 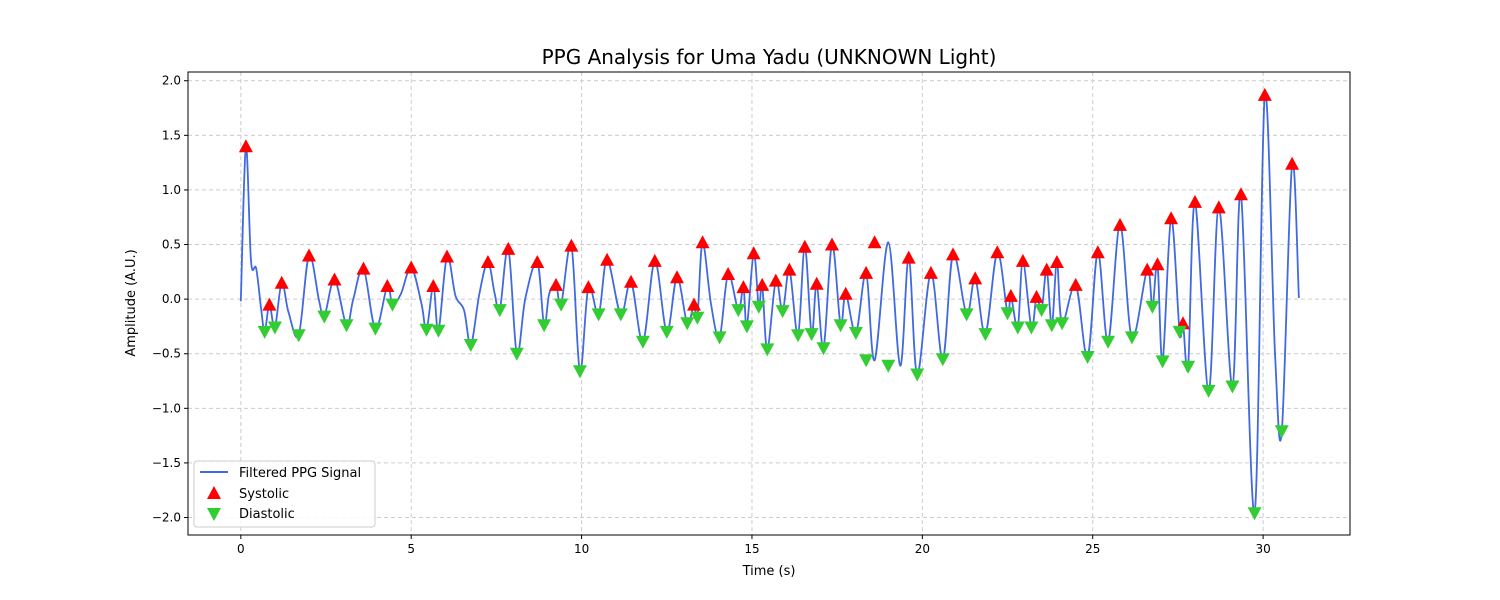 I want to click on y-tick-label: −2.0, so click(x=166, y=518).